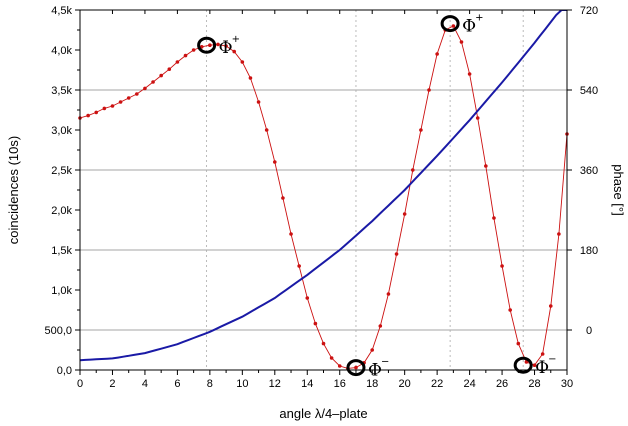 The width and height of the screenshot is (628, 426). Describe the element at coordinates (372, 384) in the screenshot. I see `x-tick-label: 18` at that location.